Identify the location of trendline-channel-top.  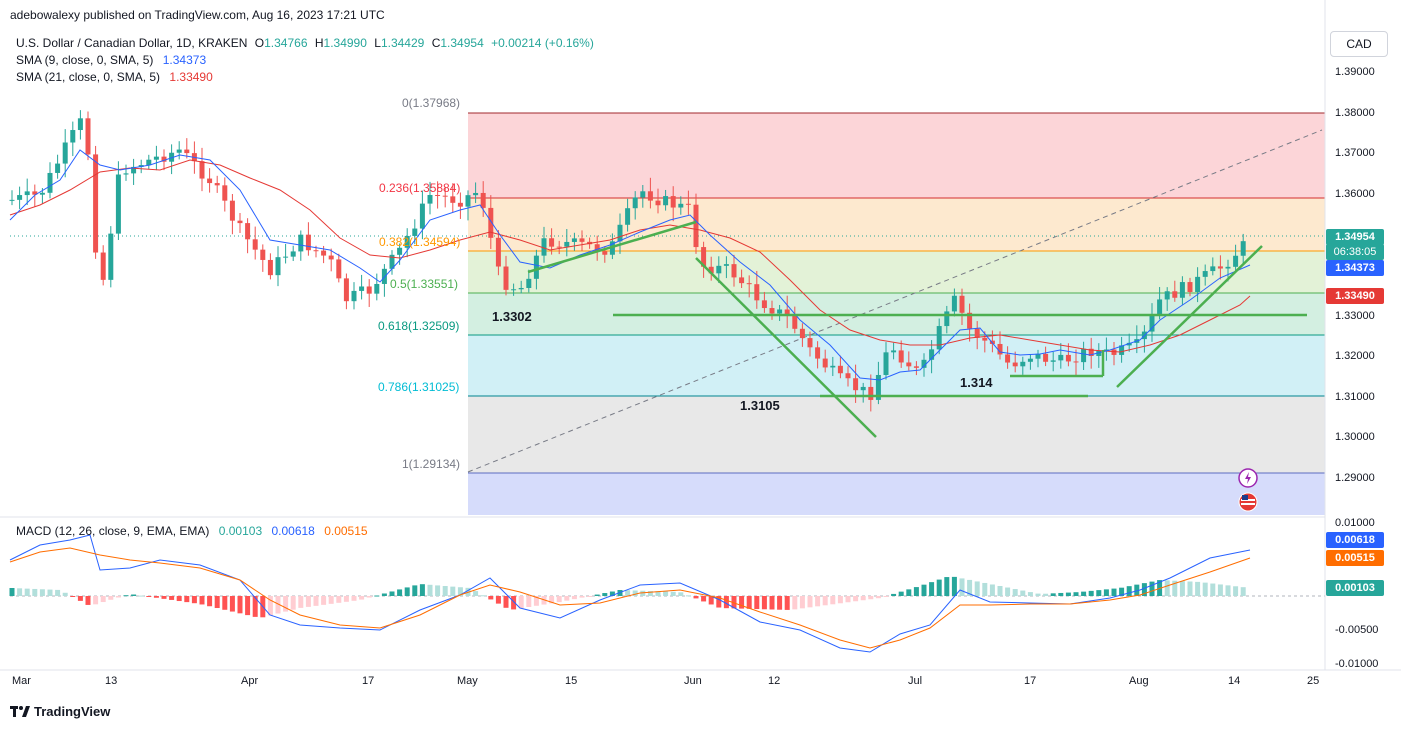
(612, 247).